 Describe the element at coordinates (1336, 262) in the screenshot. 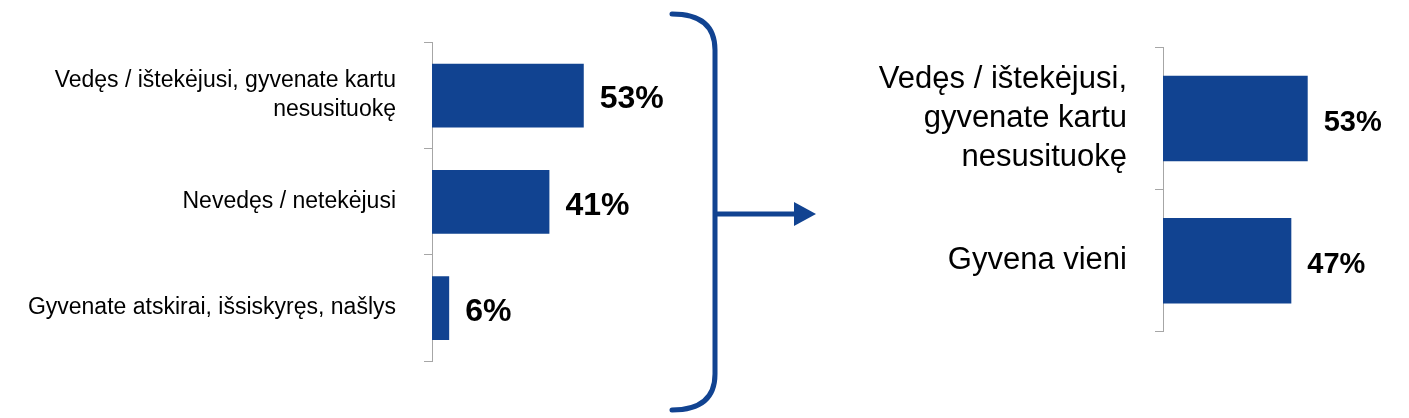

I see `data-label: 47%` at that location.